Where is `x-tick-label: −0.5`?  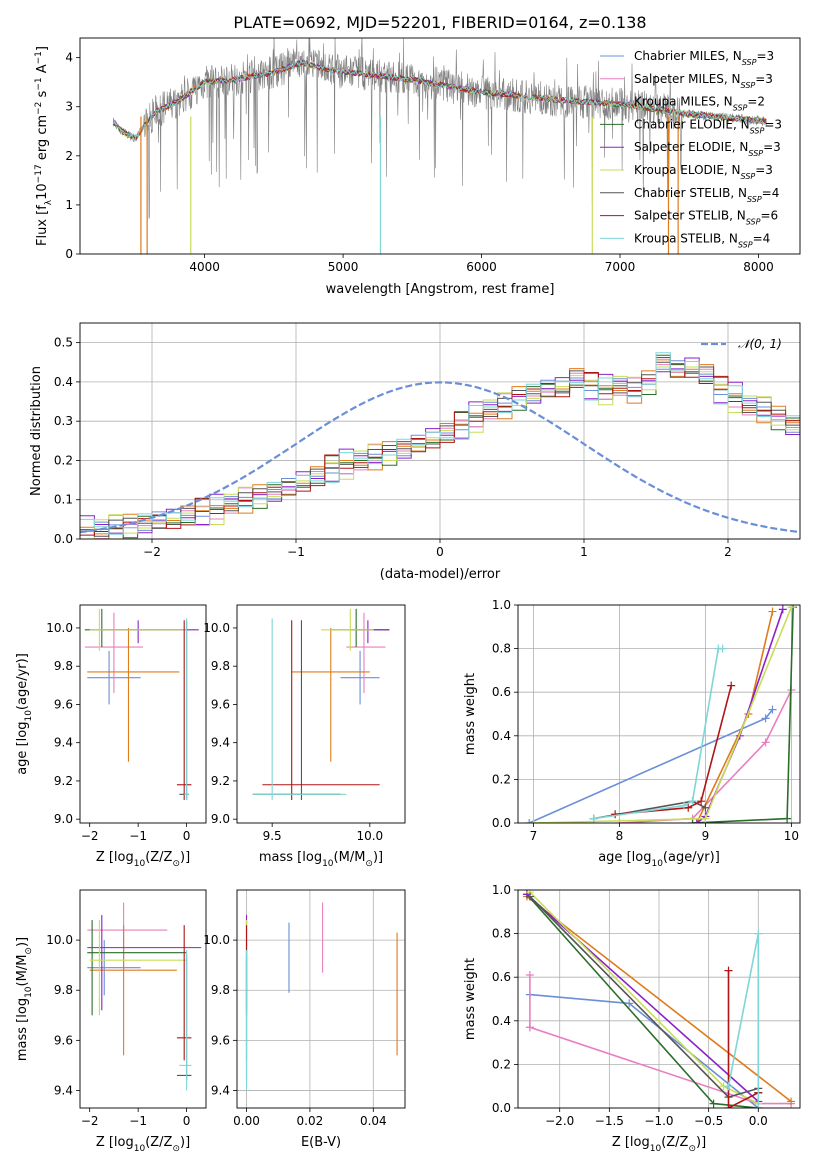 x-tick-label: −0.5 is located at coordinates (708, 1121).